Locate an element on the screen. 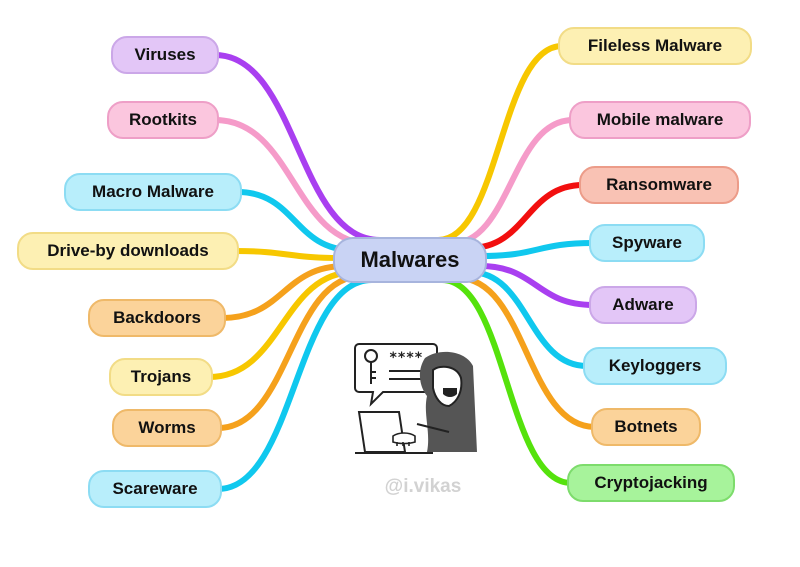  hands-icon is located at coordinates (404, 439).